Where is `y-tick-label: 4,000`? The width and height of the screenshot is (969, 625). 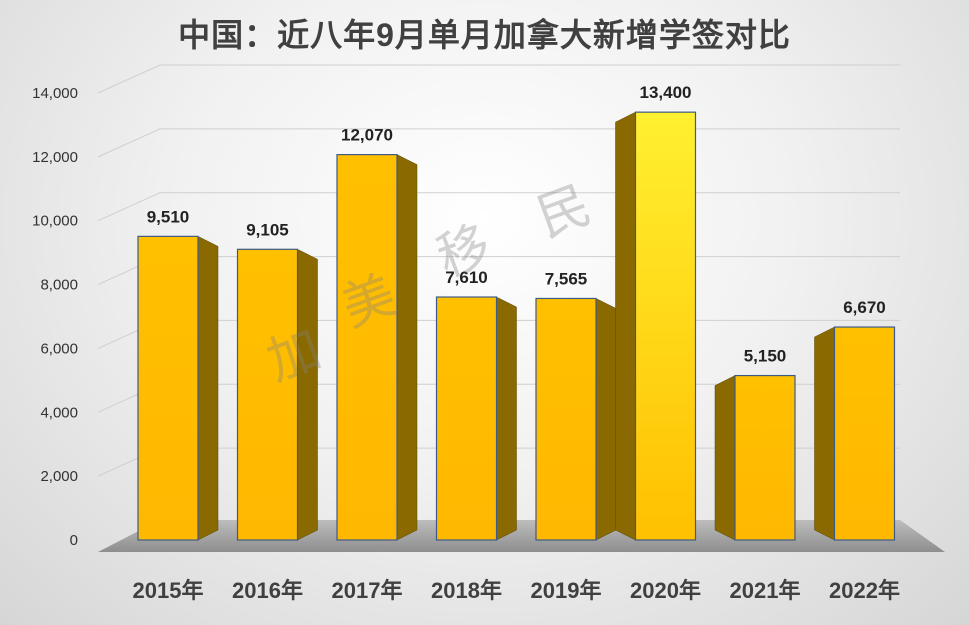
y-tick-label: 4,000 is located at coordinates (59, 412).